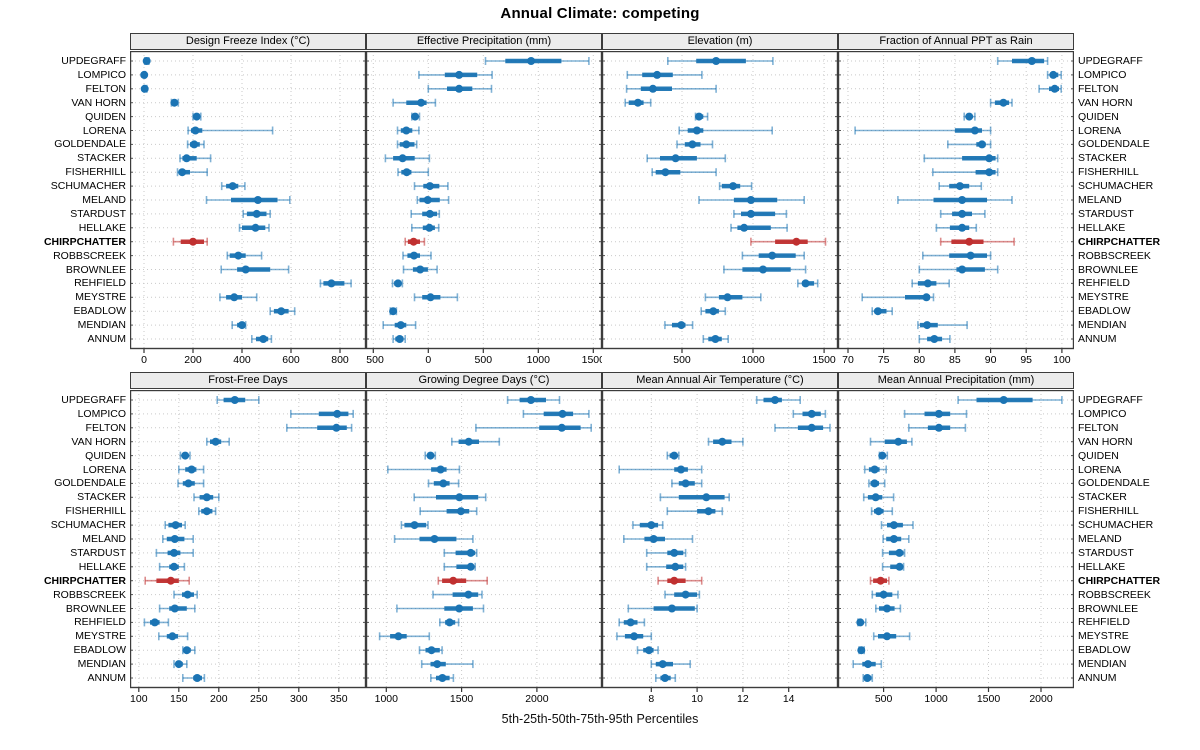 This screenshot has height=750, width=1200. I want to click on site-label-left-rehfield: REHFIELD, so click(100, 622).